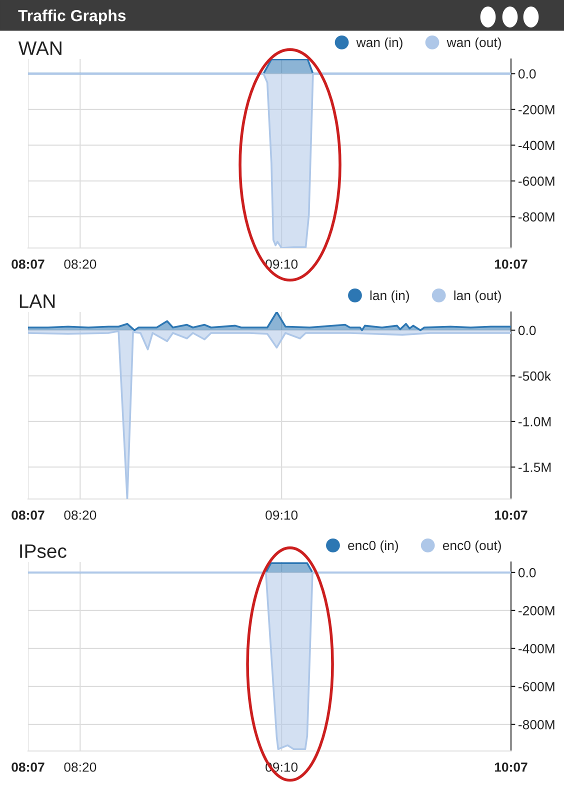 The height and width of the screenshot is (787, 564). I want to click on chart-title: IPsec, so click(43, 551).